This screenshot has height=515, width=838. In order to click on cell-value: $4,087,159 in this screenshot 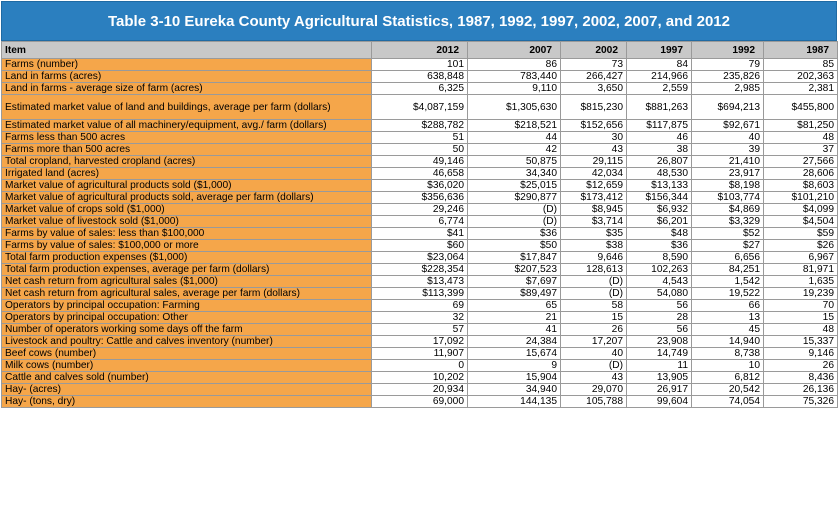, I will do `click(419, 107)`.